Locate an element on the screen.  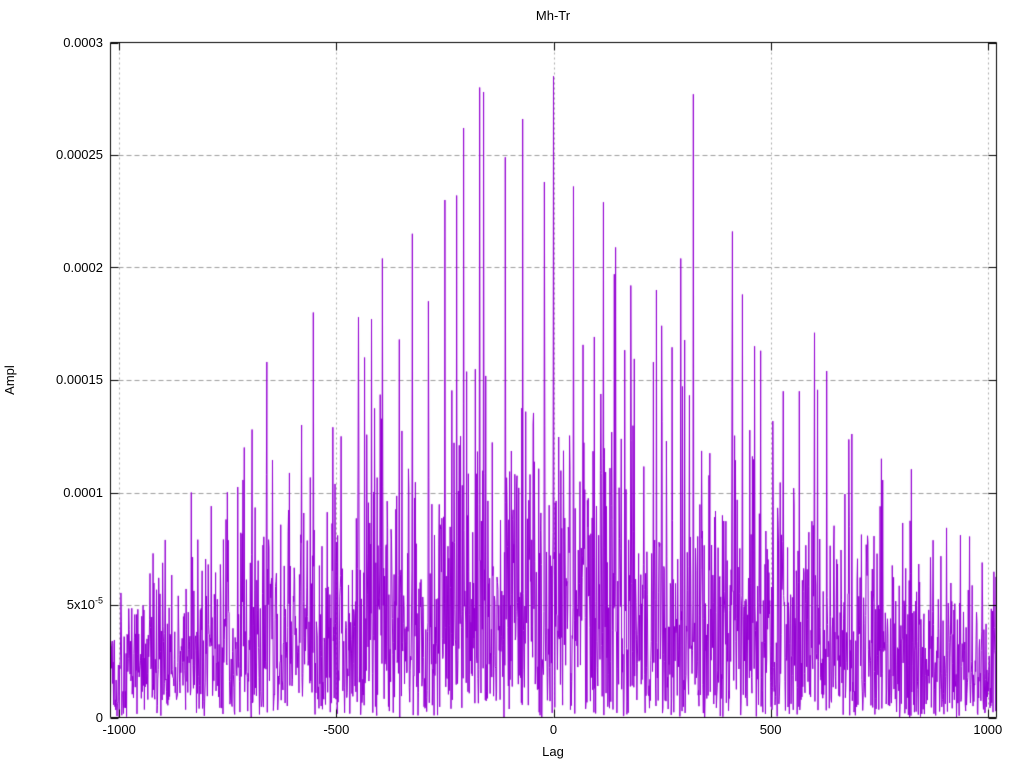
y-tick-label: 0.00015 is located at coordinates (79, 379).